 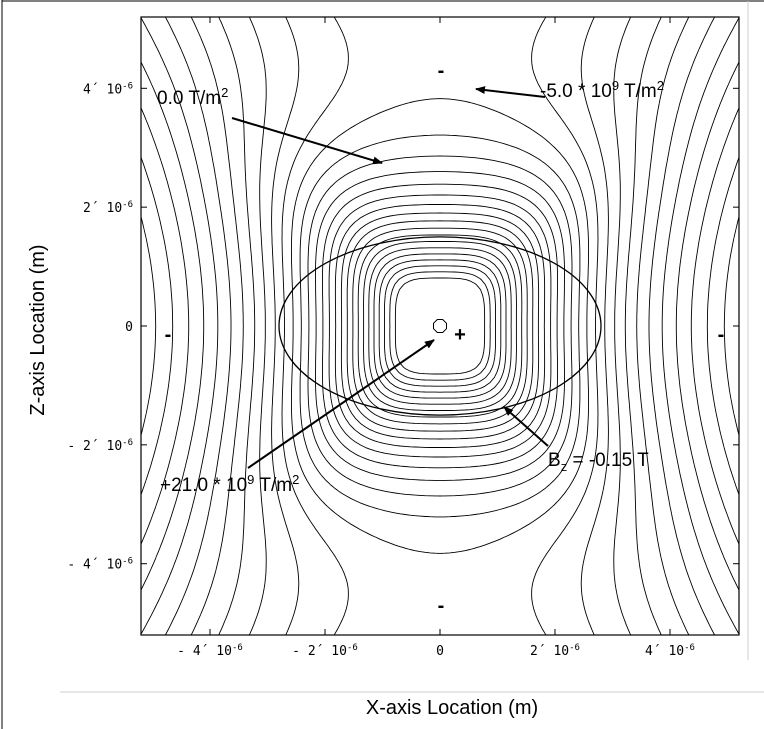 What do you see at coordinates (108, 208) in the screenshot?
I see `y-tick-label: 2´ 10-6` at bounding box center [108, 208].